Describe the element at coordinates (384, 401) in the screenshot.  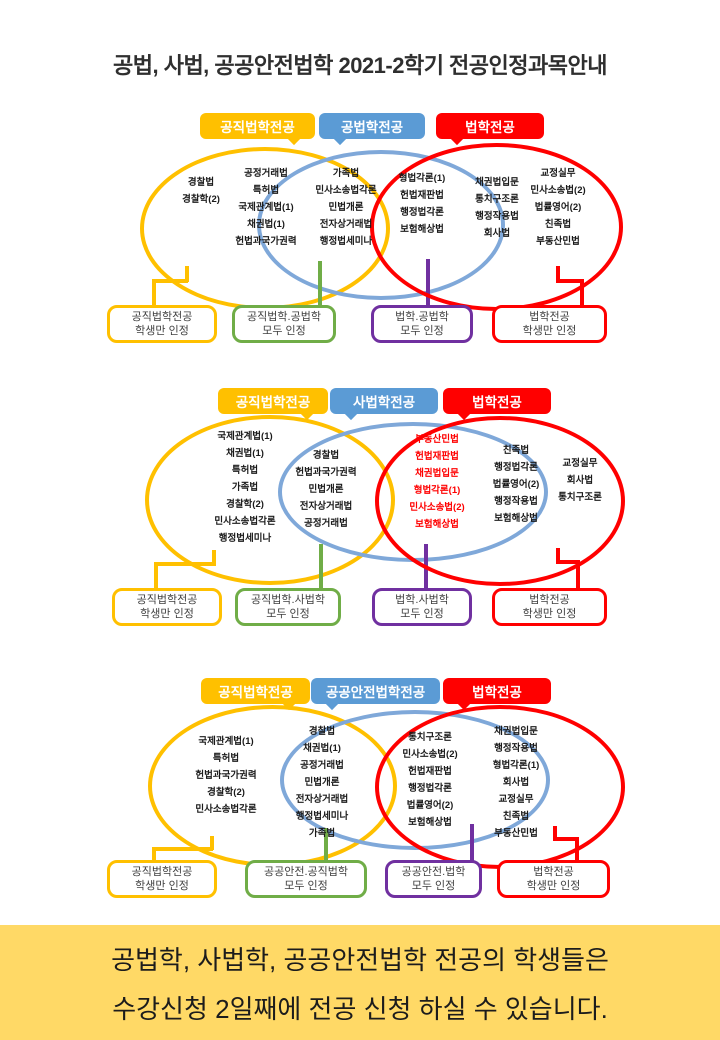
I see `tab-sabeop-major: 사법학전공` at that location.